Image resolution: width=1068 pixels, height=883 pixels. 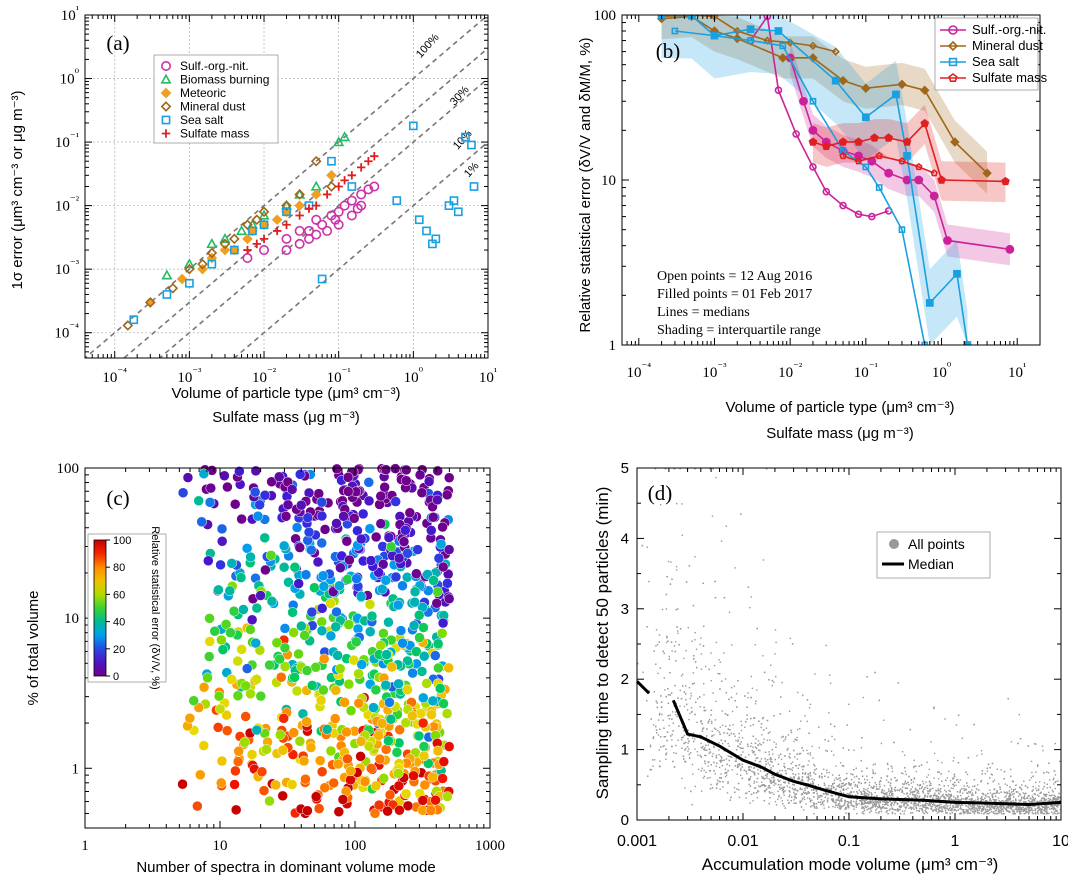 What do you see at coordinates (995, 61) in the screenshot?
I see `legend-label: Sea salt` at bounding box center [995, 61].